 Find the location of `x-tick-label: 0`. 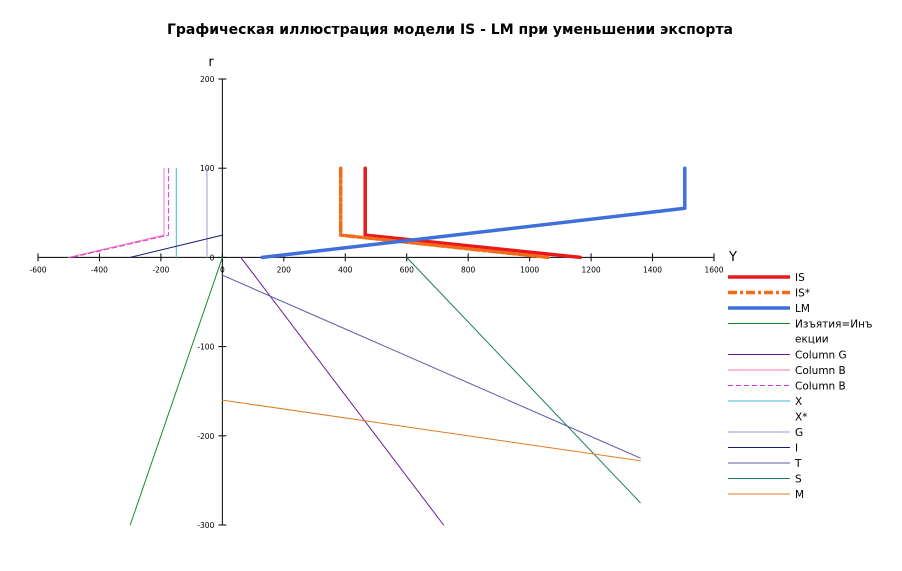

x-tick-label: 0 is located at coordinates (222, 269).